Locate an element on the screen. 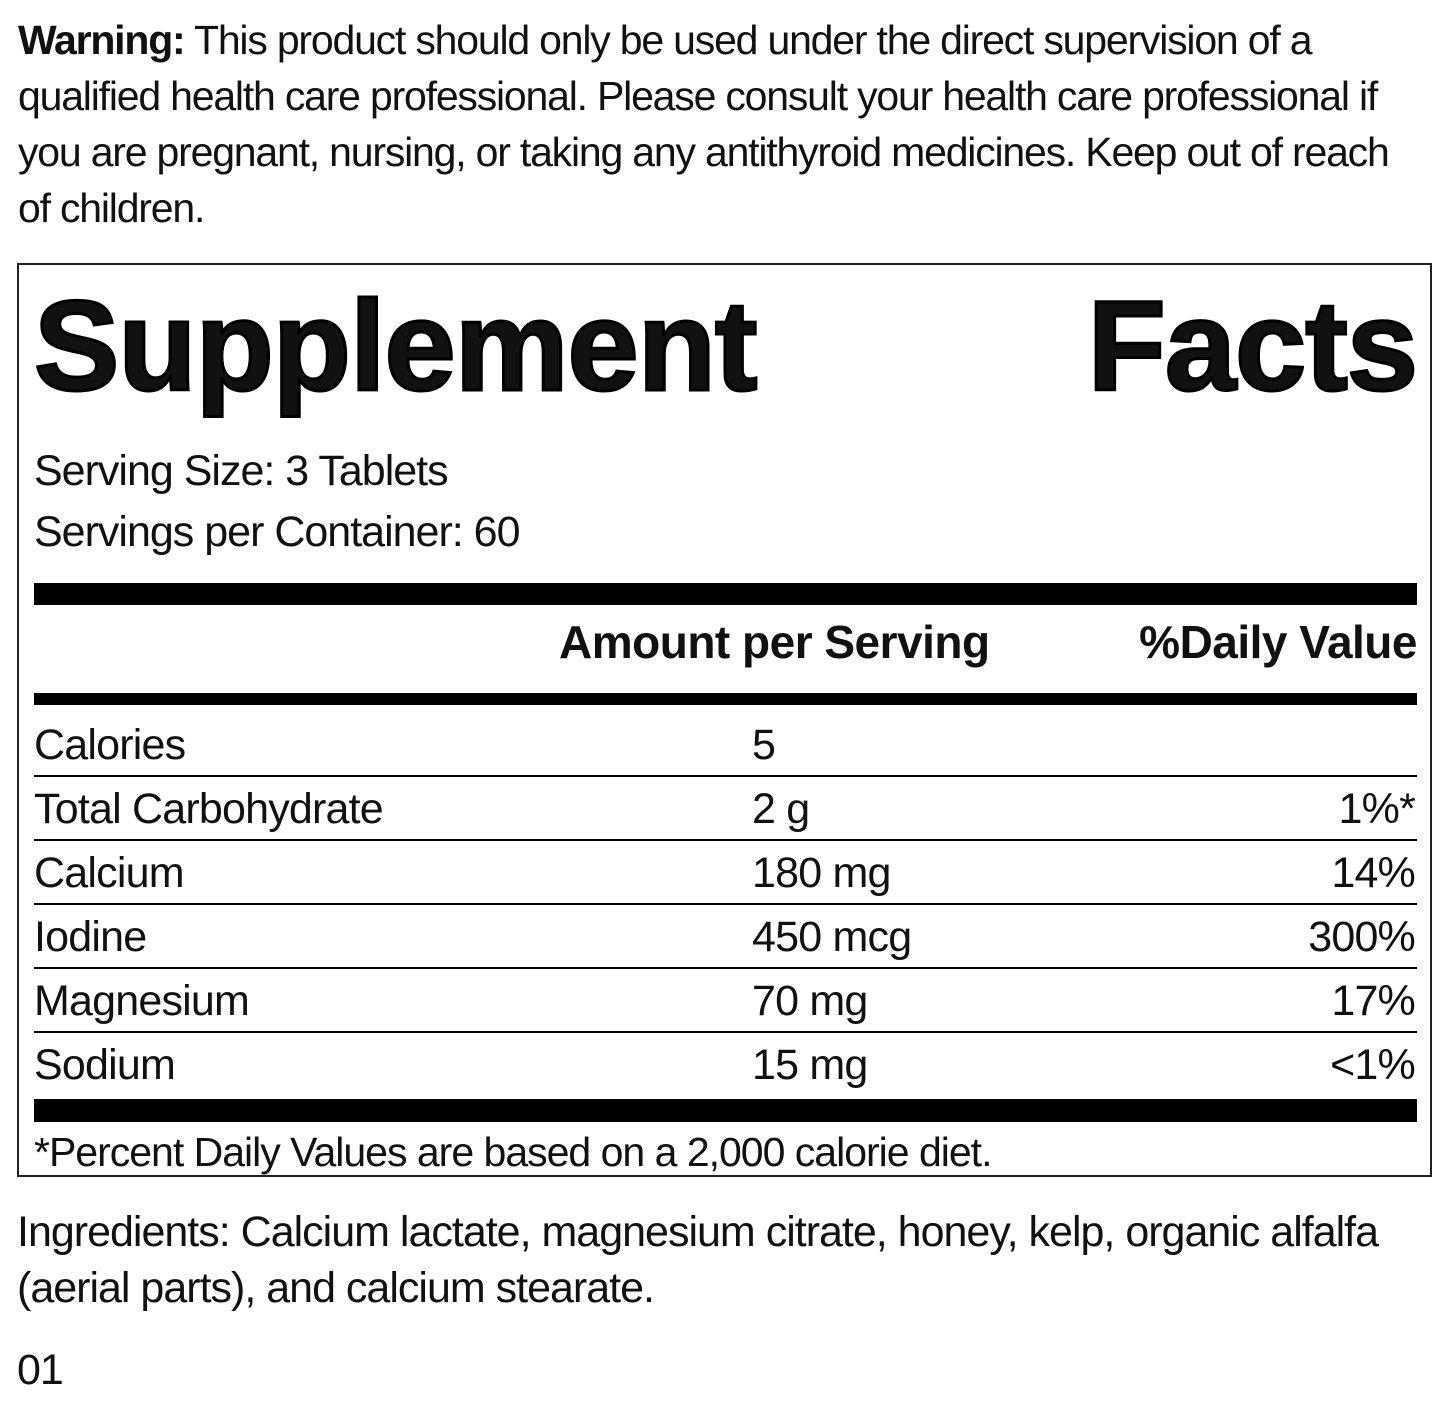 This screenshot has width=1445, height=1410. nutrient-dv: 300% is located at coordinates (1362, 937).